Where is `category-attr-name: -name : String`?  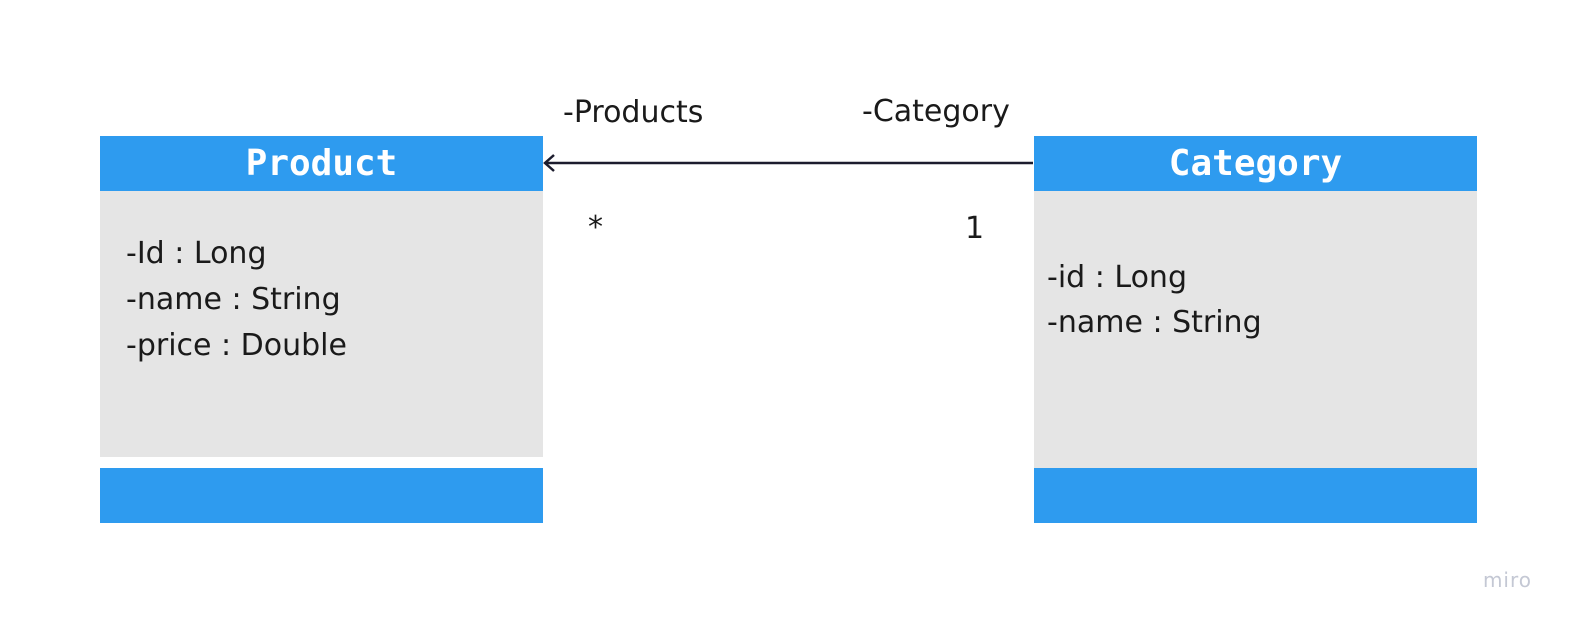 category-attr-name: -name : String is located at coordinates (1154, 322).